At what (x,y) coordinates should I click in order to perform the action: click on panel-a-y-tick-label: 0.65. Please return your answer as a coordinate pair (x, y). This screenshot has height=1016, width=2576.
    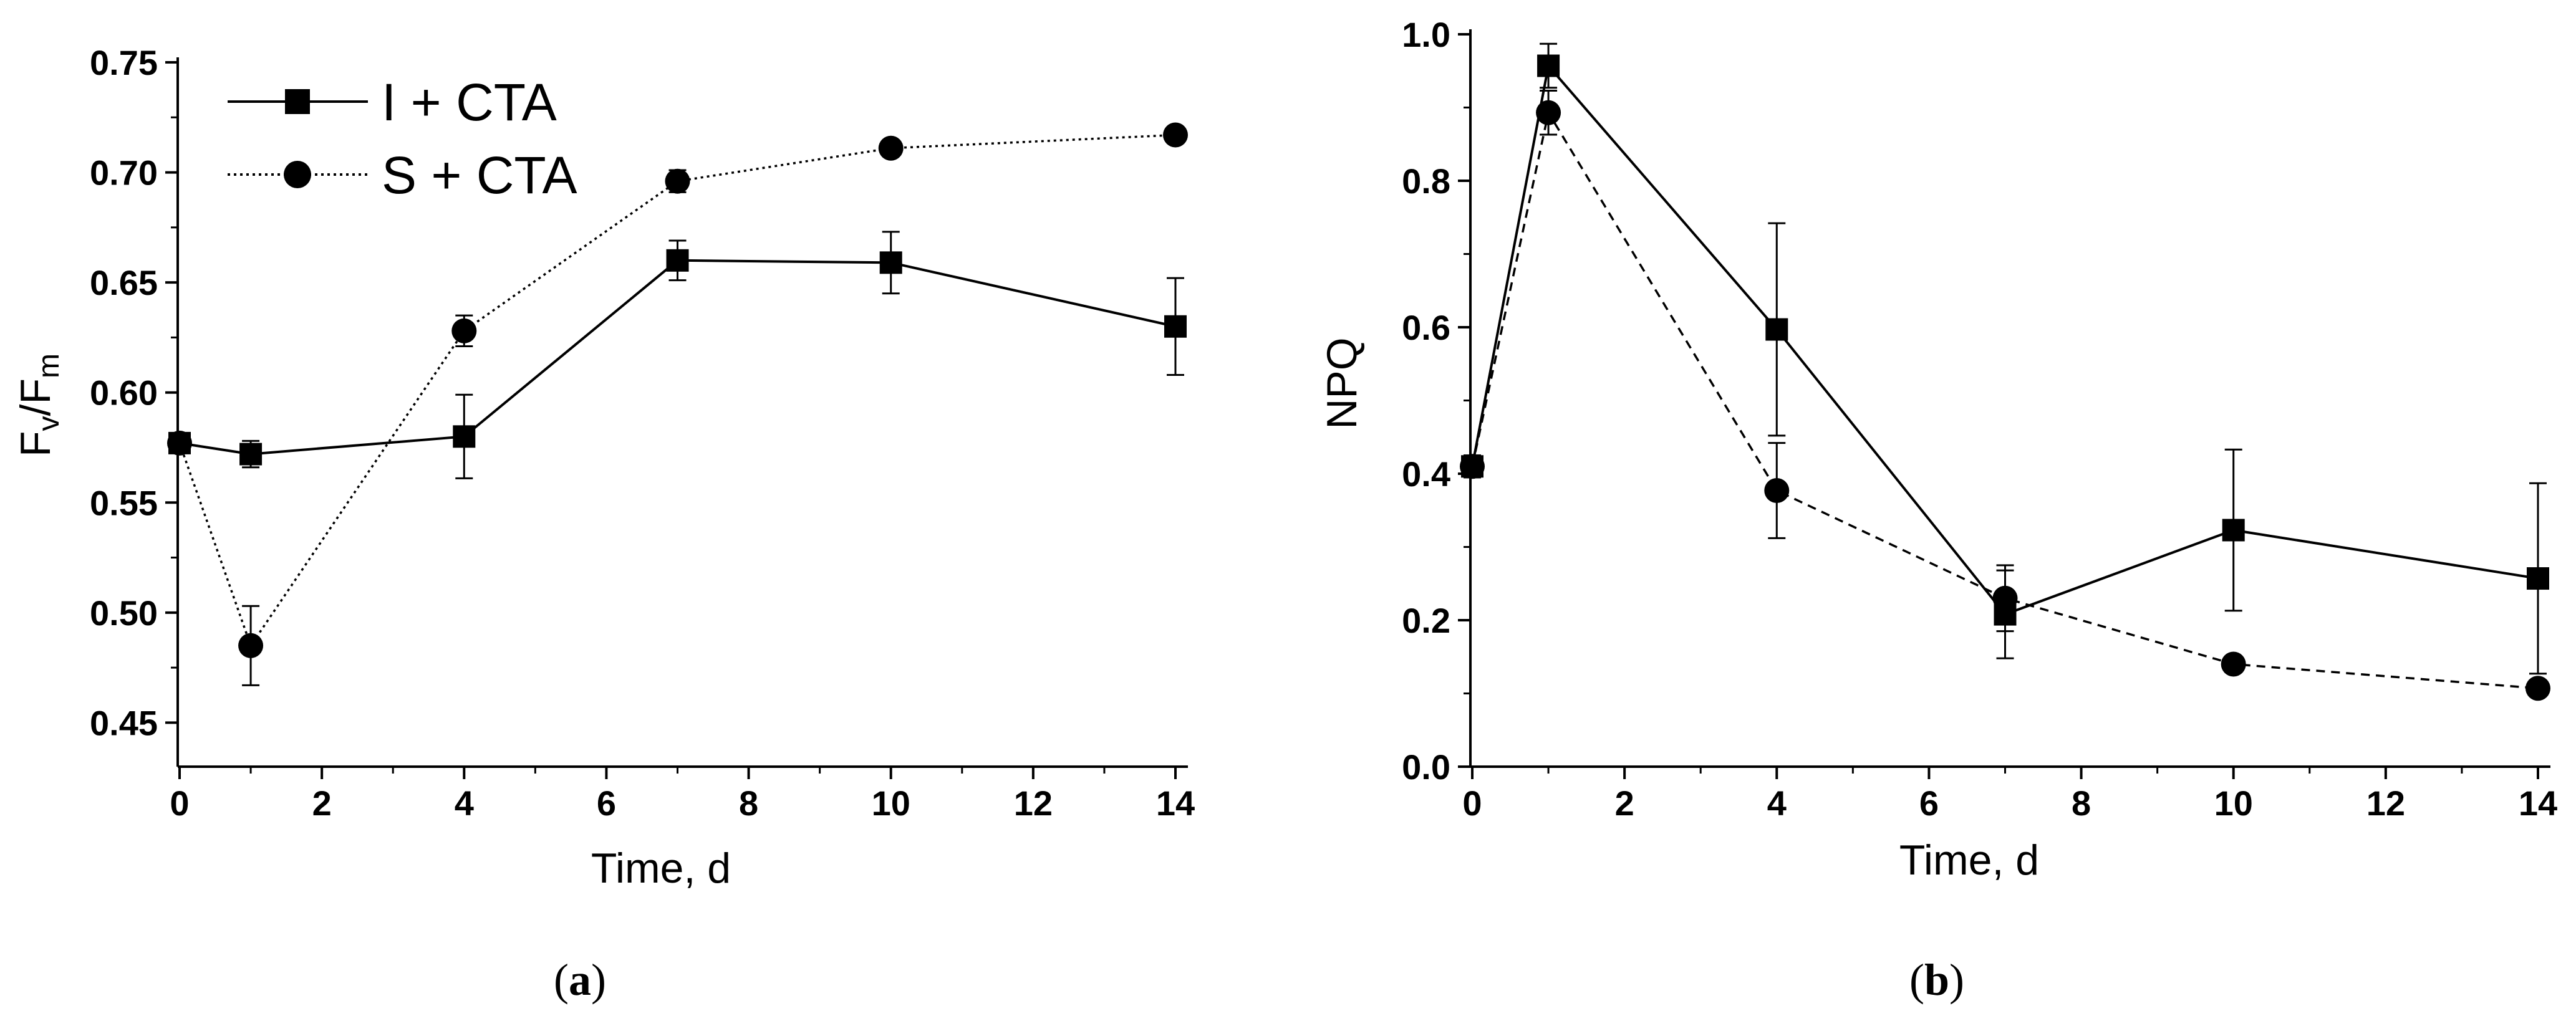
    Looking at the image, I should click on (124, 282).